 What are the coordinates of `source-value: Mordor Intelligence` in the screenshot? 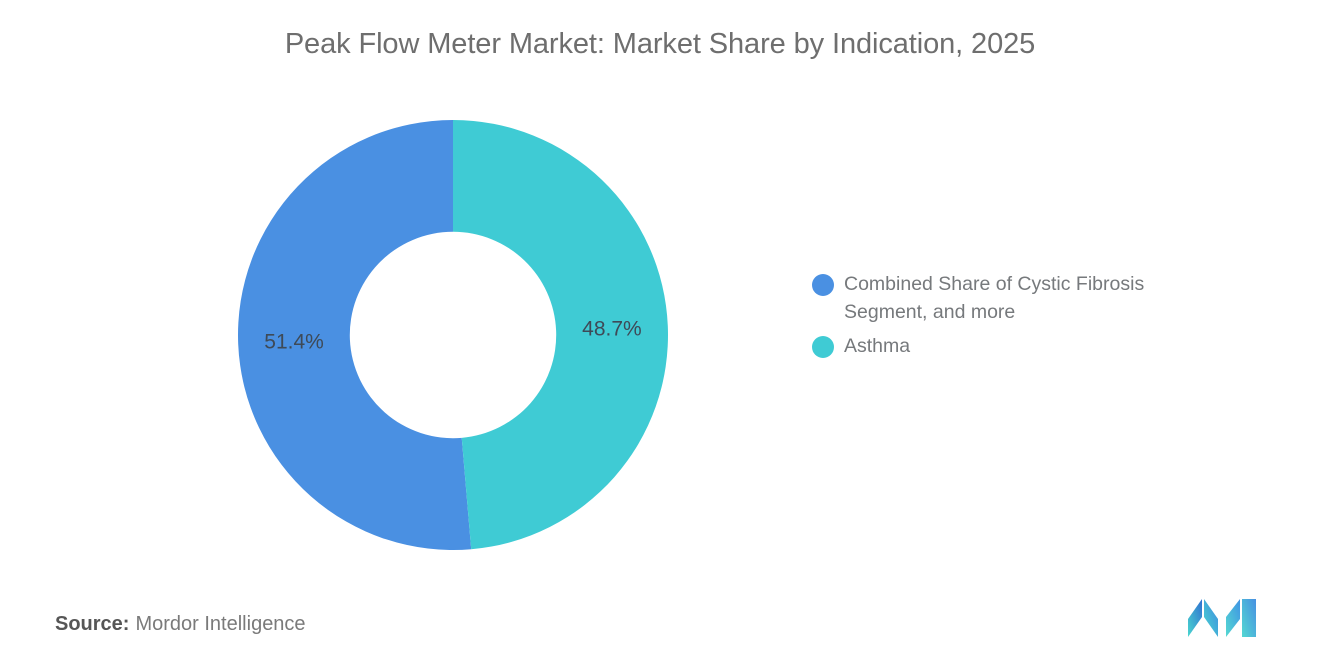 It's located at (220, 624).